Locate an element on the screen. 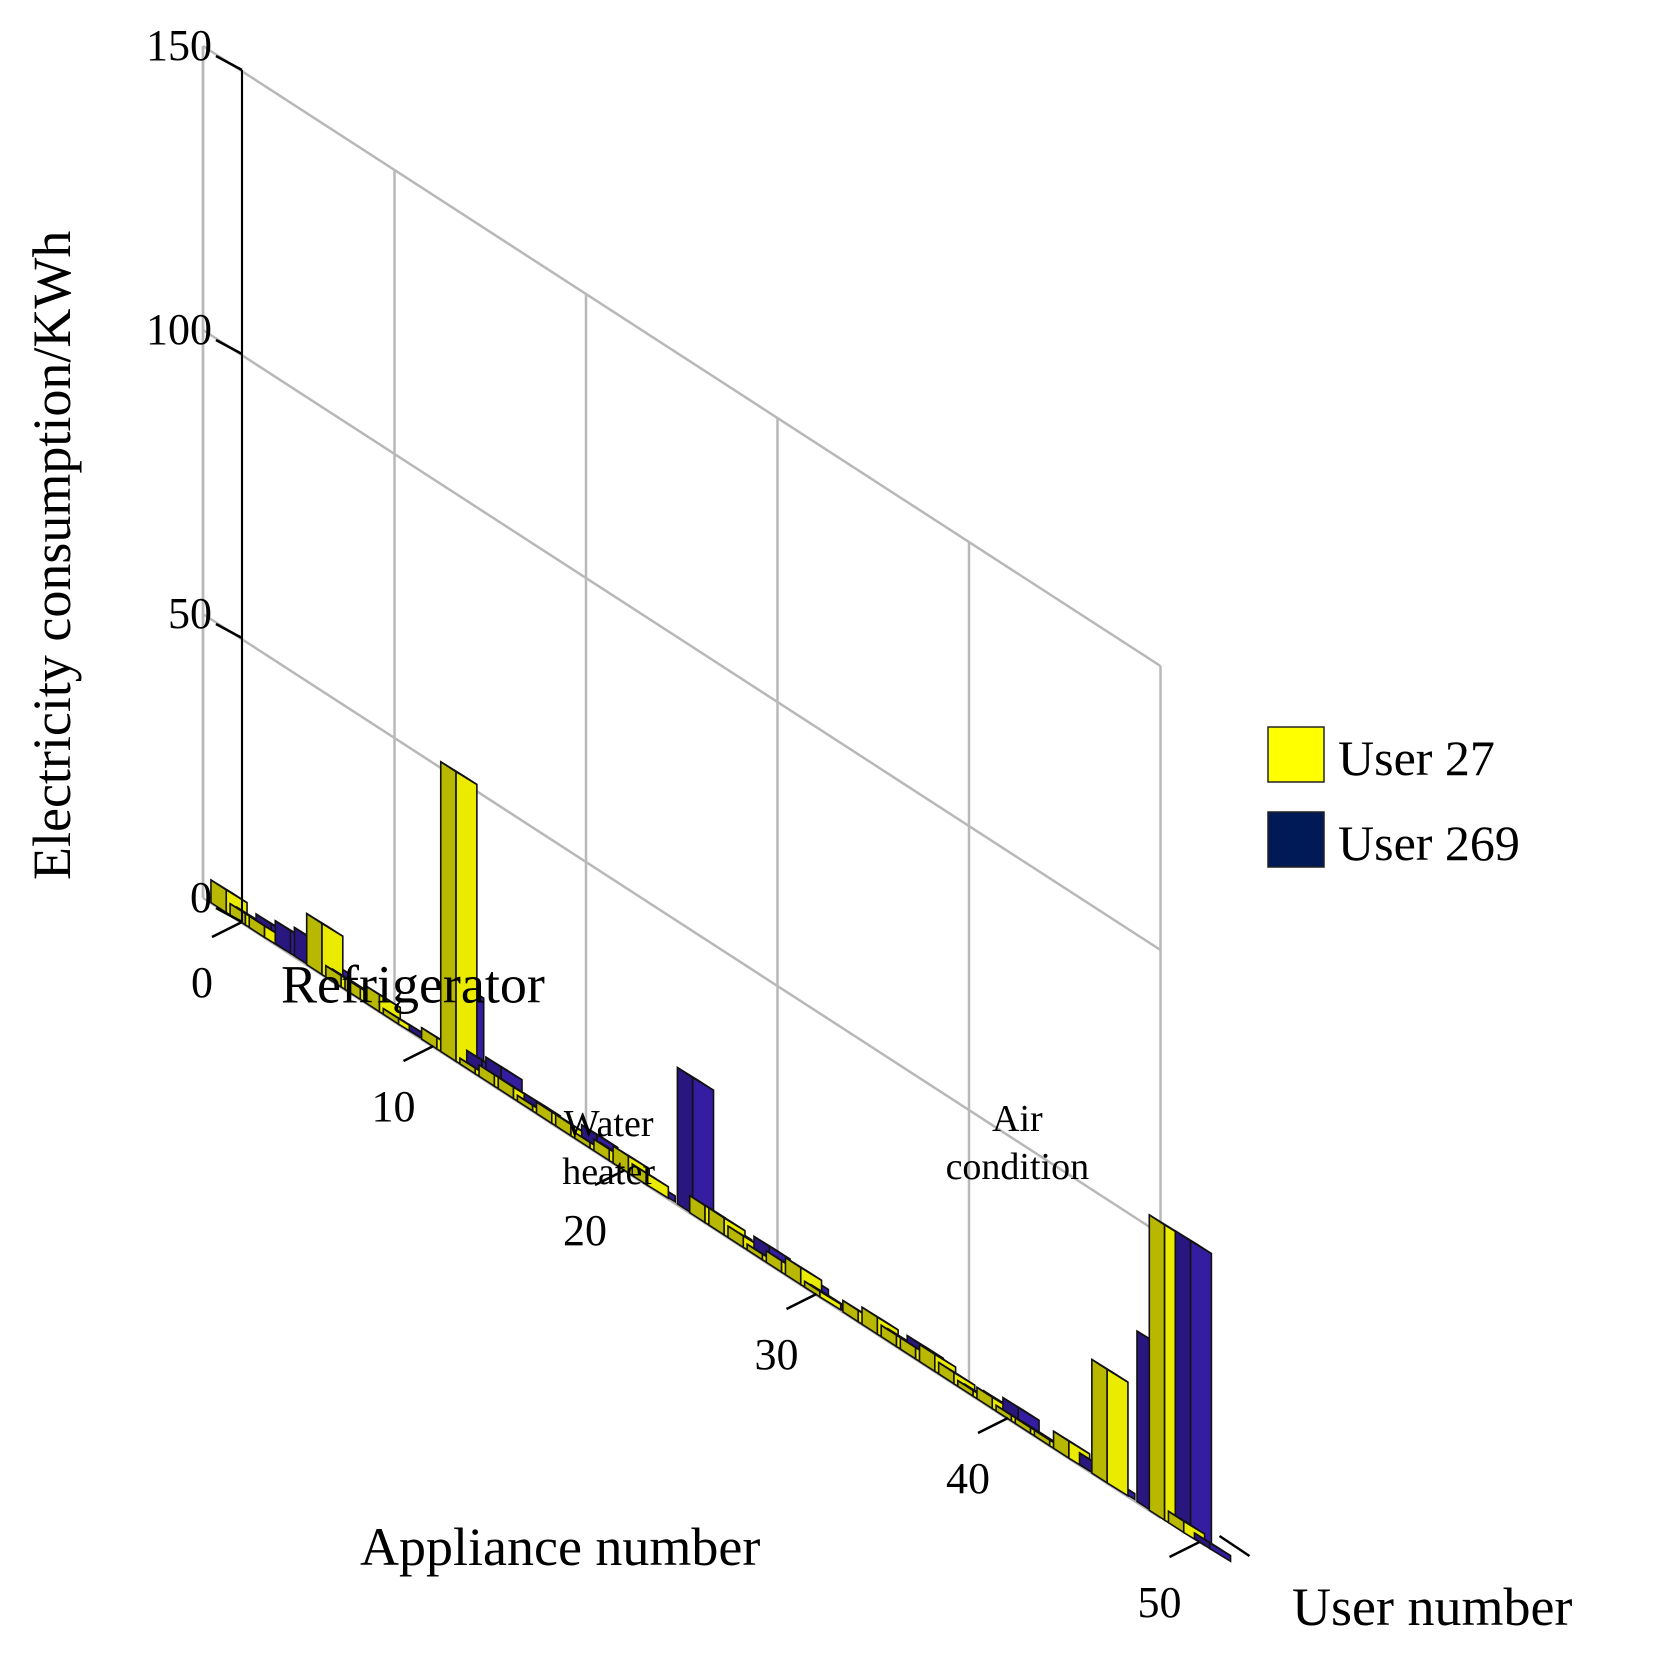 Image resolution: width=1659 pixels, height=1673 pixels. z-tick-label: 0 is located at coordinates (201, 897).